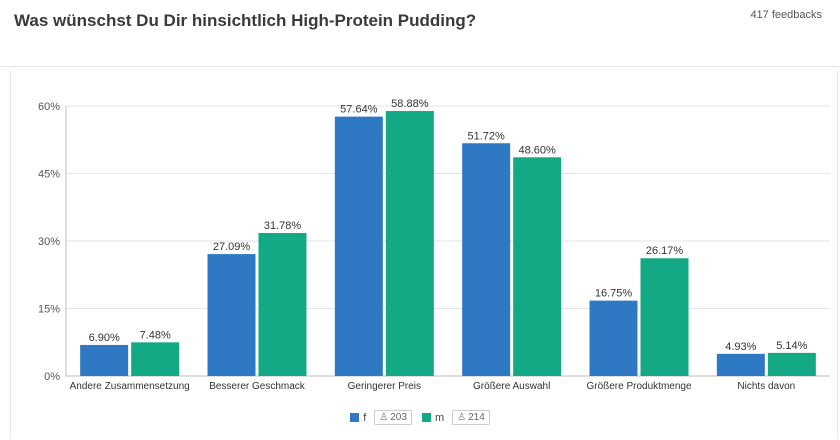  Describe the element at coordinates (104, 338) in the screenshot. I see `data-label: 6.90%` at that location.